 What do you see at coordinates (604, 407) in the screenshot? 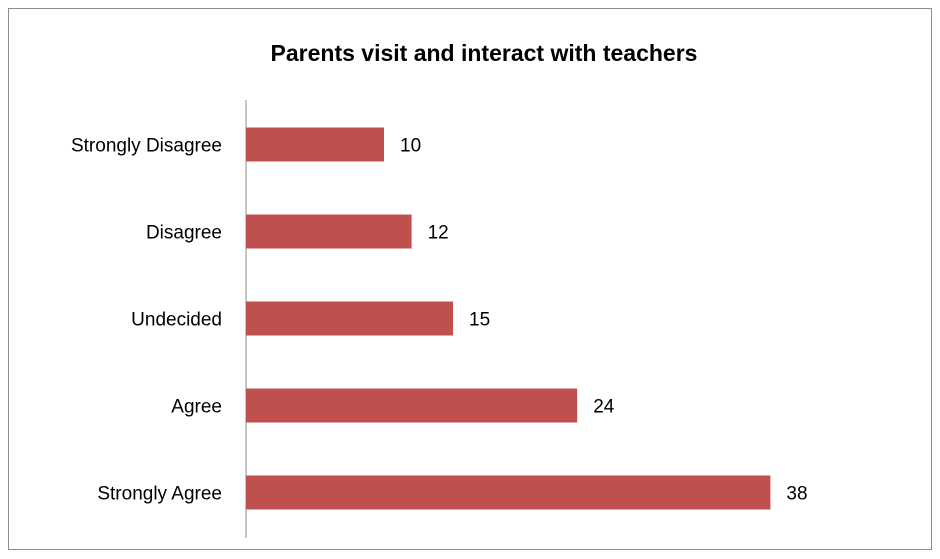
I see `data-label: 24` at bounding box center [604, 407].